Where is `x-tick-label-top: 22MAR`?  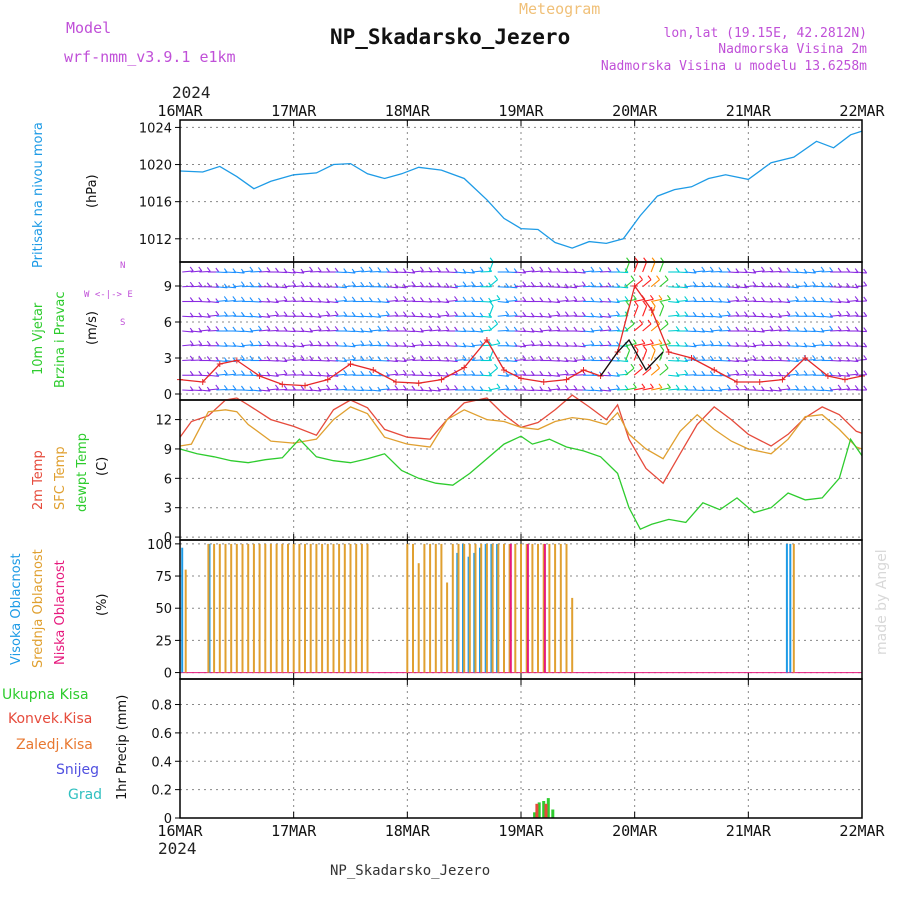 x-tick-label-top: 22MAR is located at coordinates (862, 111).